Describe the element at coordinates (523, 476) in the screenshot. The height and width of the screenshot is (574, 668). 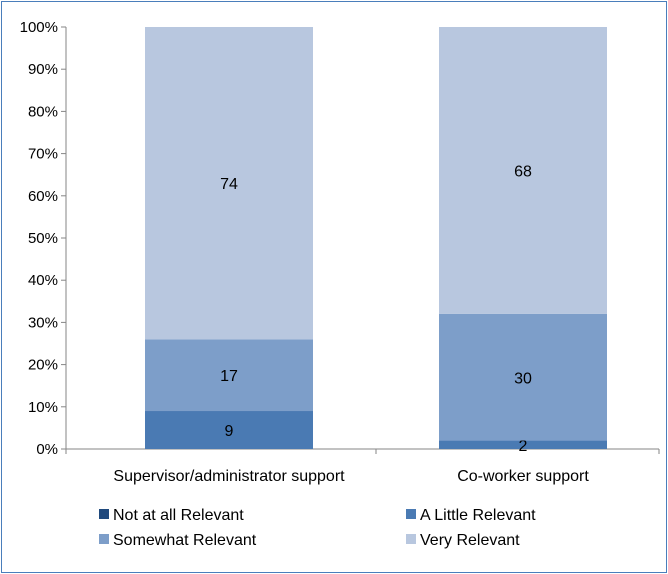
I see `category-label: Co-worker support` at that location.